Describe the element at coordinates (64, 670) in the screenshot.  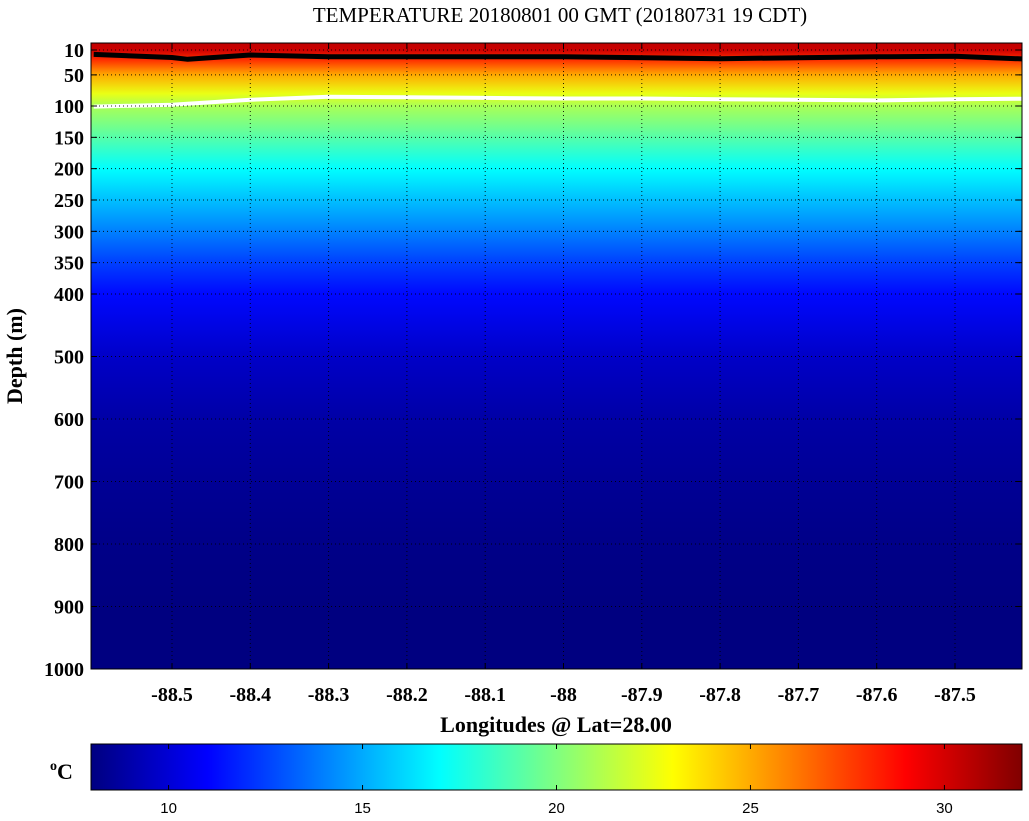
I see `y-tick-label: 1000` at that location.